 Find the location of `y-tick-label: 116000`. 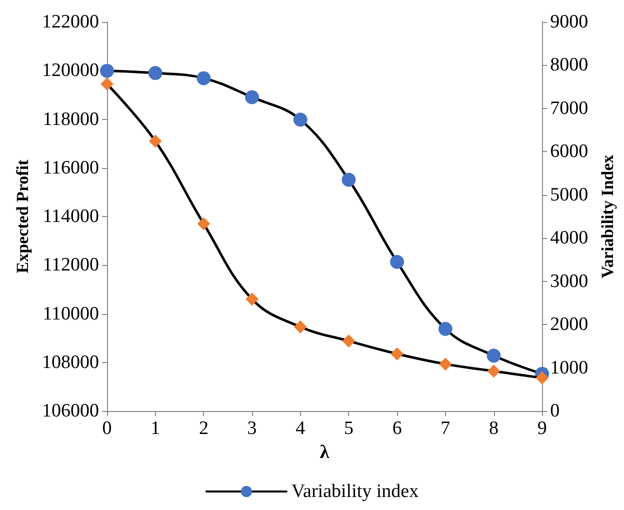

y-tick-label: 116000 is located at coordinates (70, 167).